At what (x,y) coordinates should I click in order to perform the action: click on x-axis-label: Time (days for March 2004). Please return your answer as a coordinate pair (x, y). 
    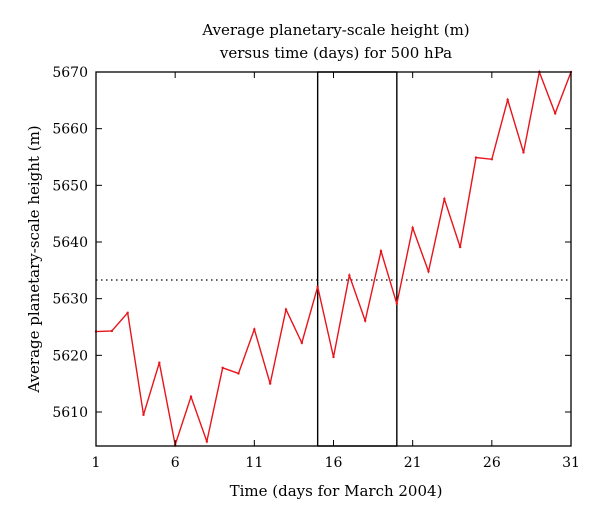
    Looking at the image, I should click on (336, 491).